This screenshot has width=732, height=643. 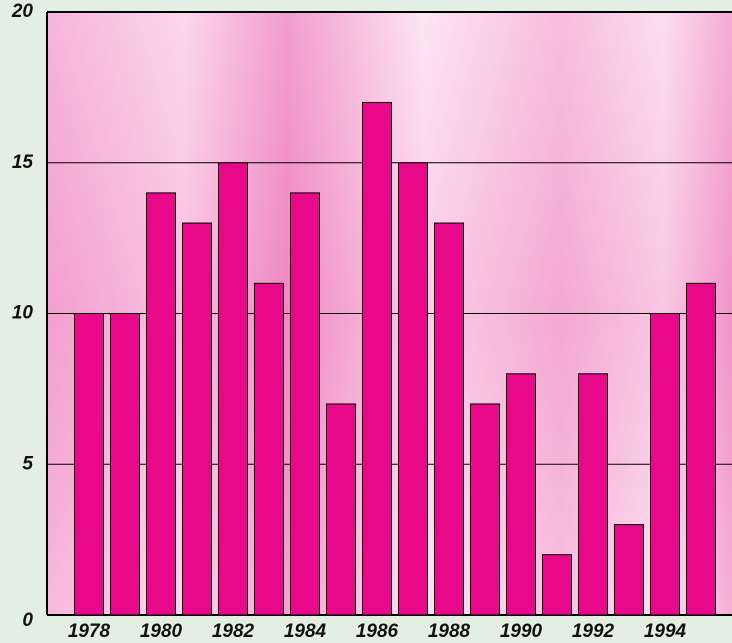 I want to click on x-tick-label: 1978, so click(x=89, y=631).